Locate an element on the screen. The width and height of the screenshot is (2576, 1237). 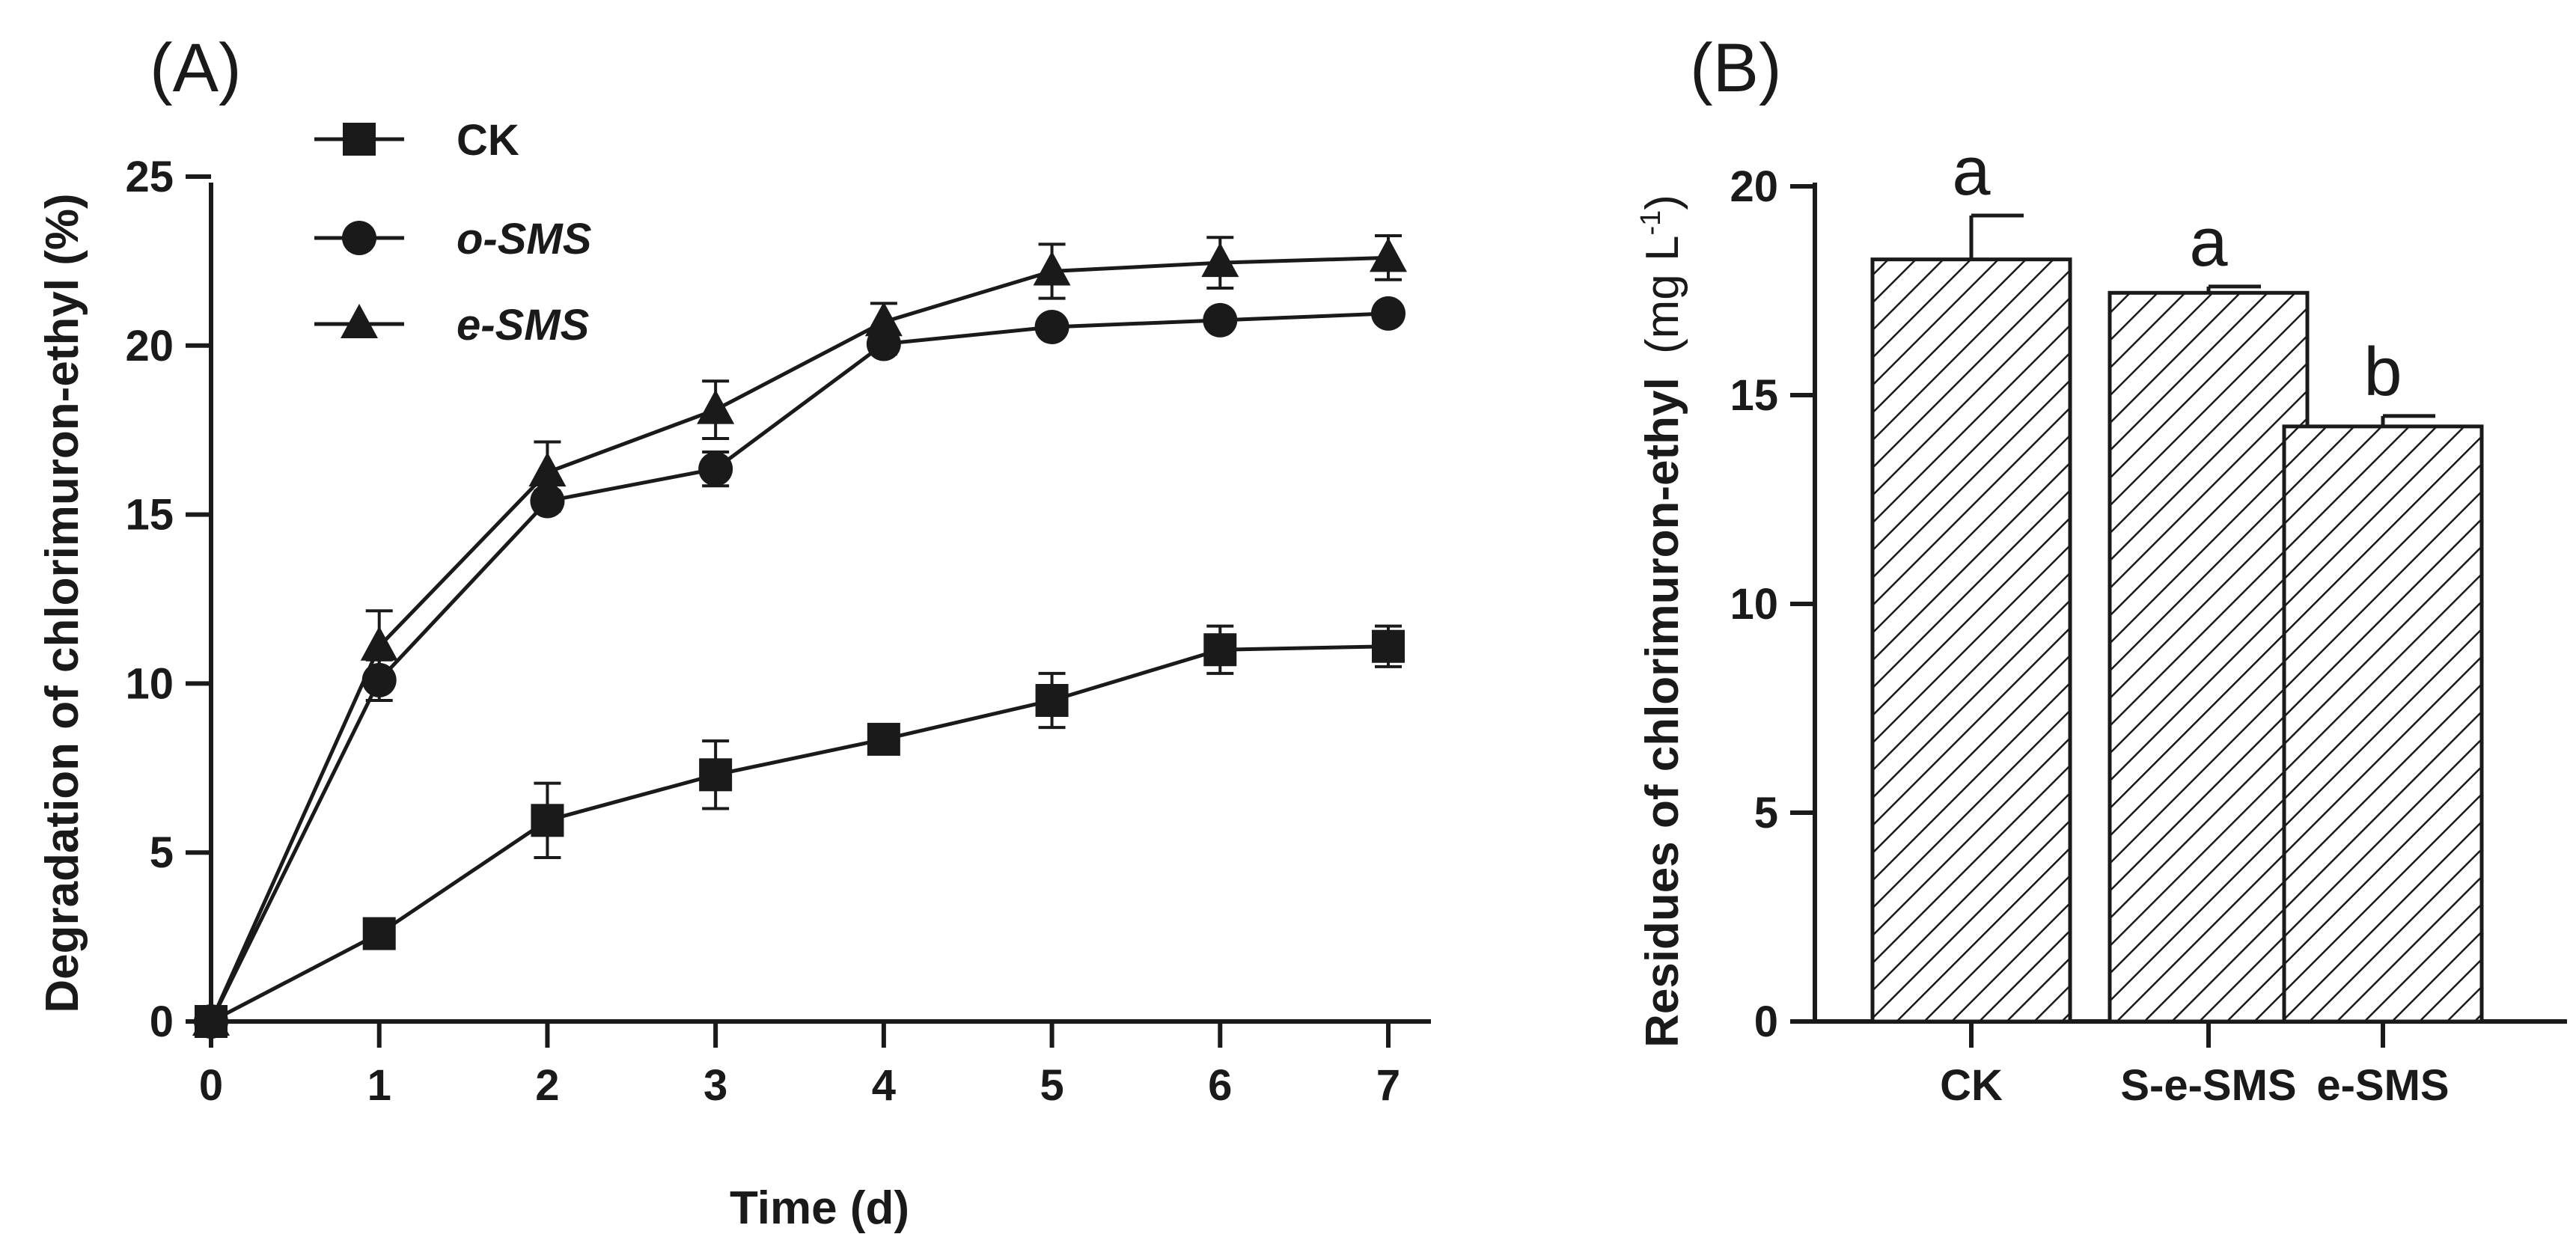
bar-e-sms is located at coordinates (2383, 724).